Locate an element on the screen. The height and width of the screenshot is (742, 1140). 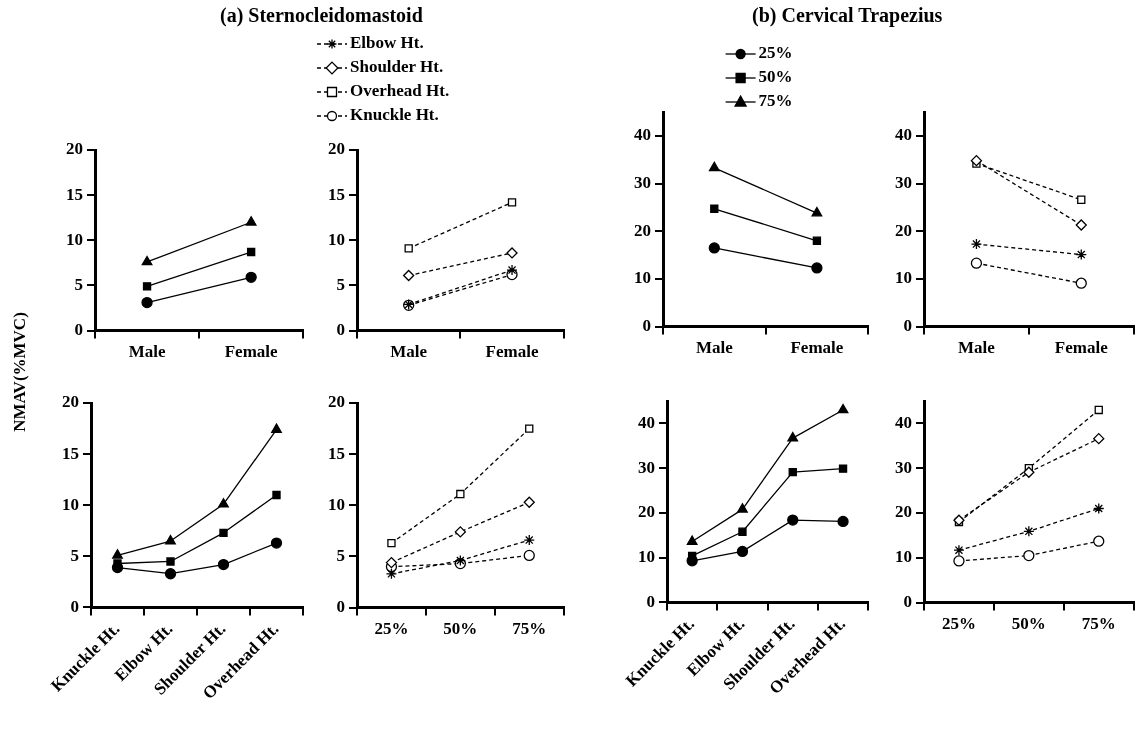
legend-label: Shoulder Ht. is located at coordinates (397, 67).